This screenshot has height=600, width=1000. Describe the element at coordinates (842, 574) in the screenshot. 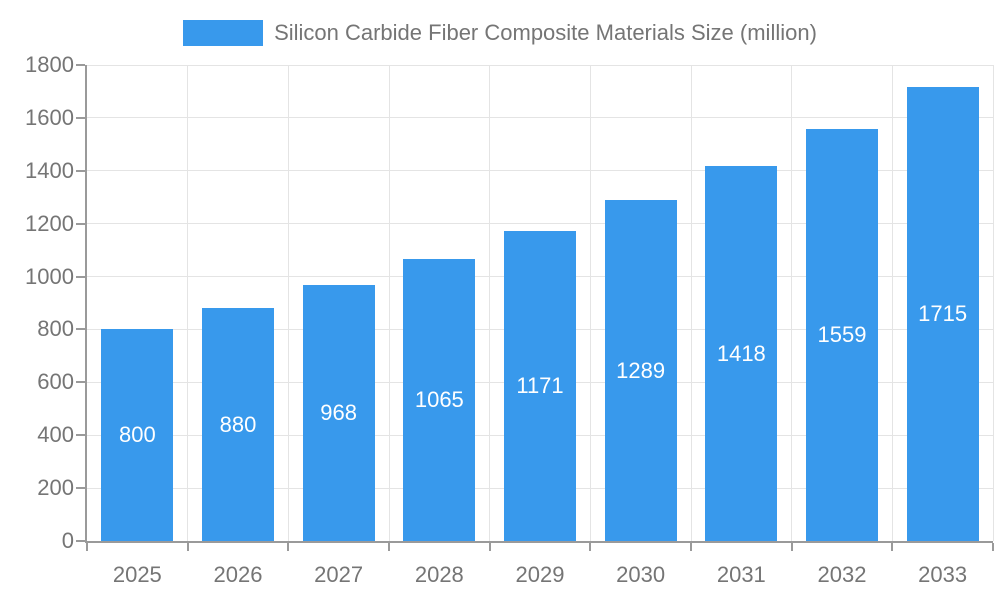

I see `x-tick-label: 2032` at that location.